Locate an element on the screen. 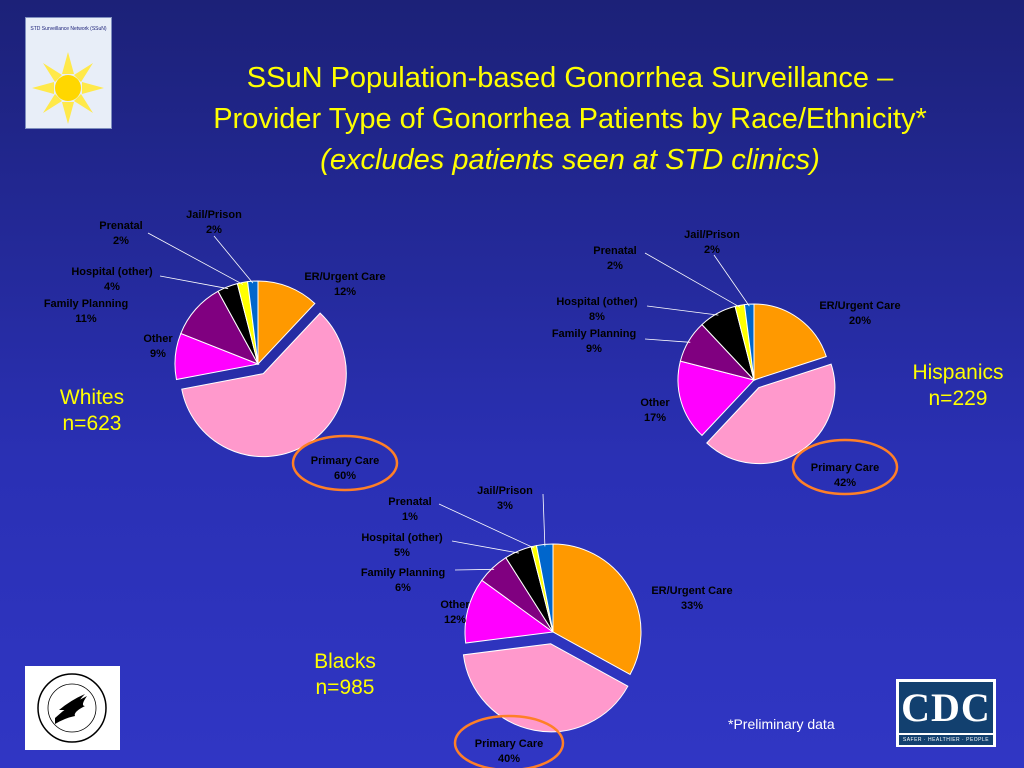 The height and width of the screenshot is (768, 1024). slice-percent-label: 1% is located at coordinates (410, 517).